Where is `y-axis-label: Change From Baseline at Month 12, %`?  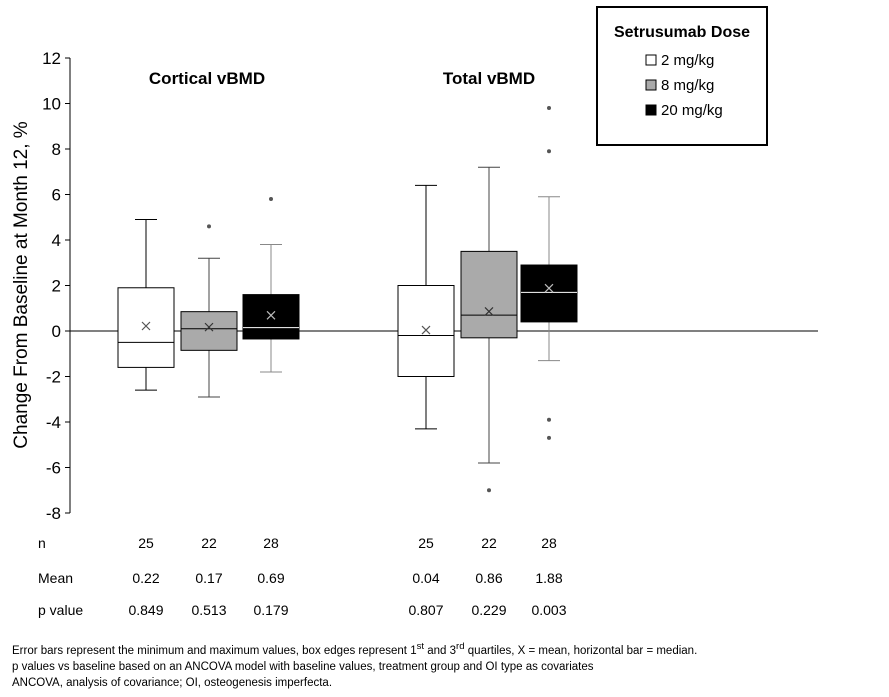 y-axis-label: Change From Baseline at Month 12, % is located at coordinates (21, 285).